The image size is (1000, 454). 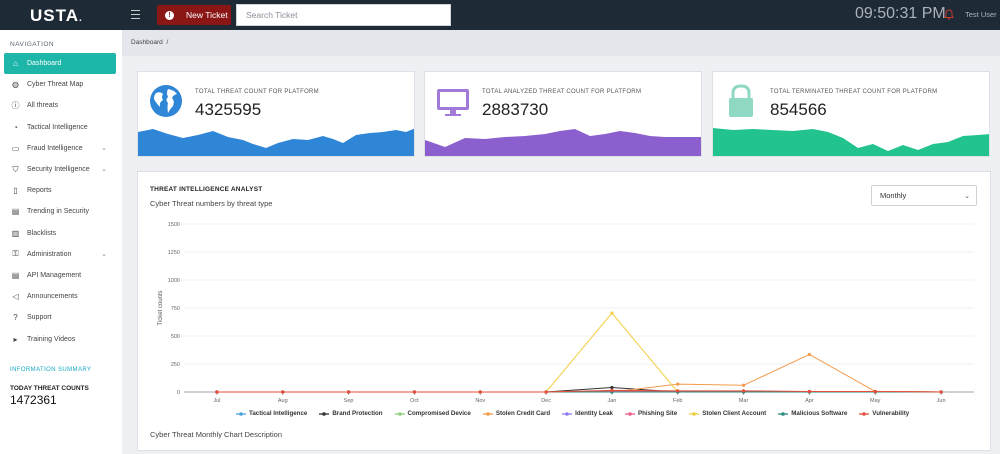 What do you see at coordinates (211, 203) in the screenshot?
I see `panel-subtitle: Cyber Threat numbers by threat type` at bounding box center [211, 203].